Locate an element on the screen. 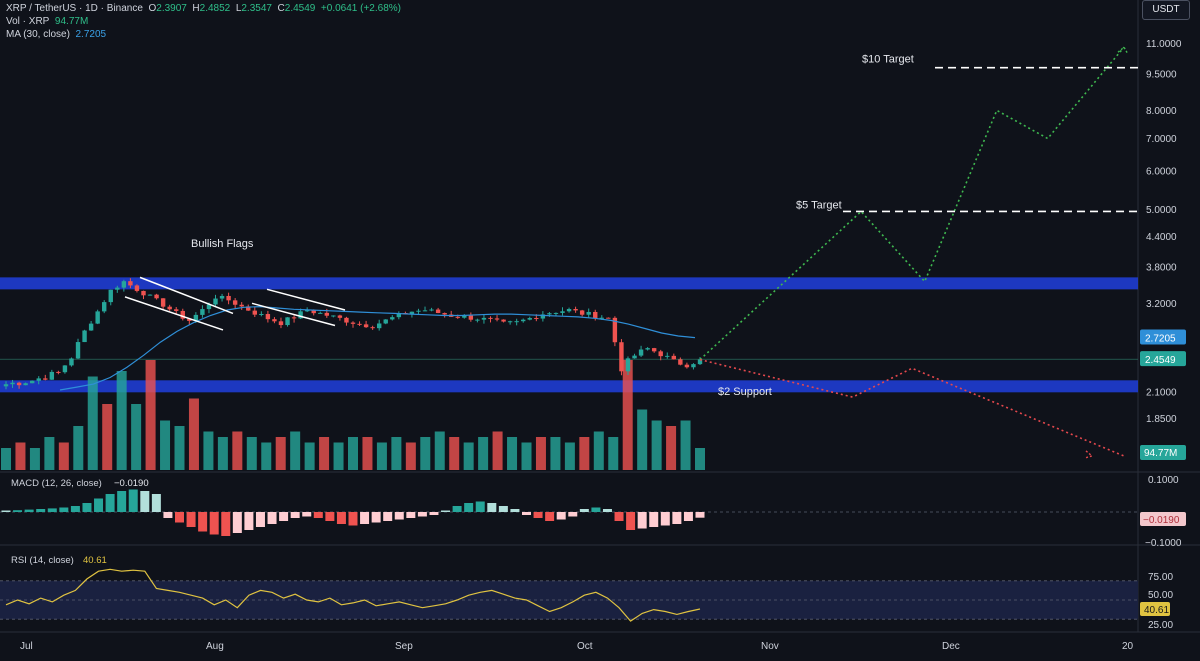 The image size is (1200, 661). ma30-line is located at coordinates (377, 348).